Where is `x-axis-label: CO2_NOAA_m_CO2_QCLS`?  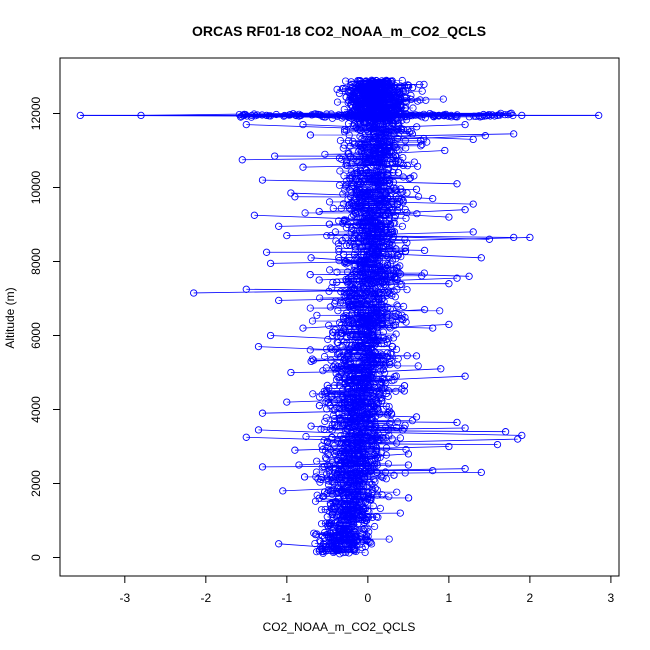 x-axis-label: CO2_NOAA_m_CO2_QCLS is located at coordinates (339, 627).